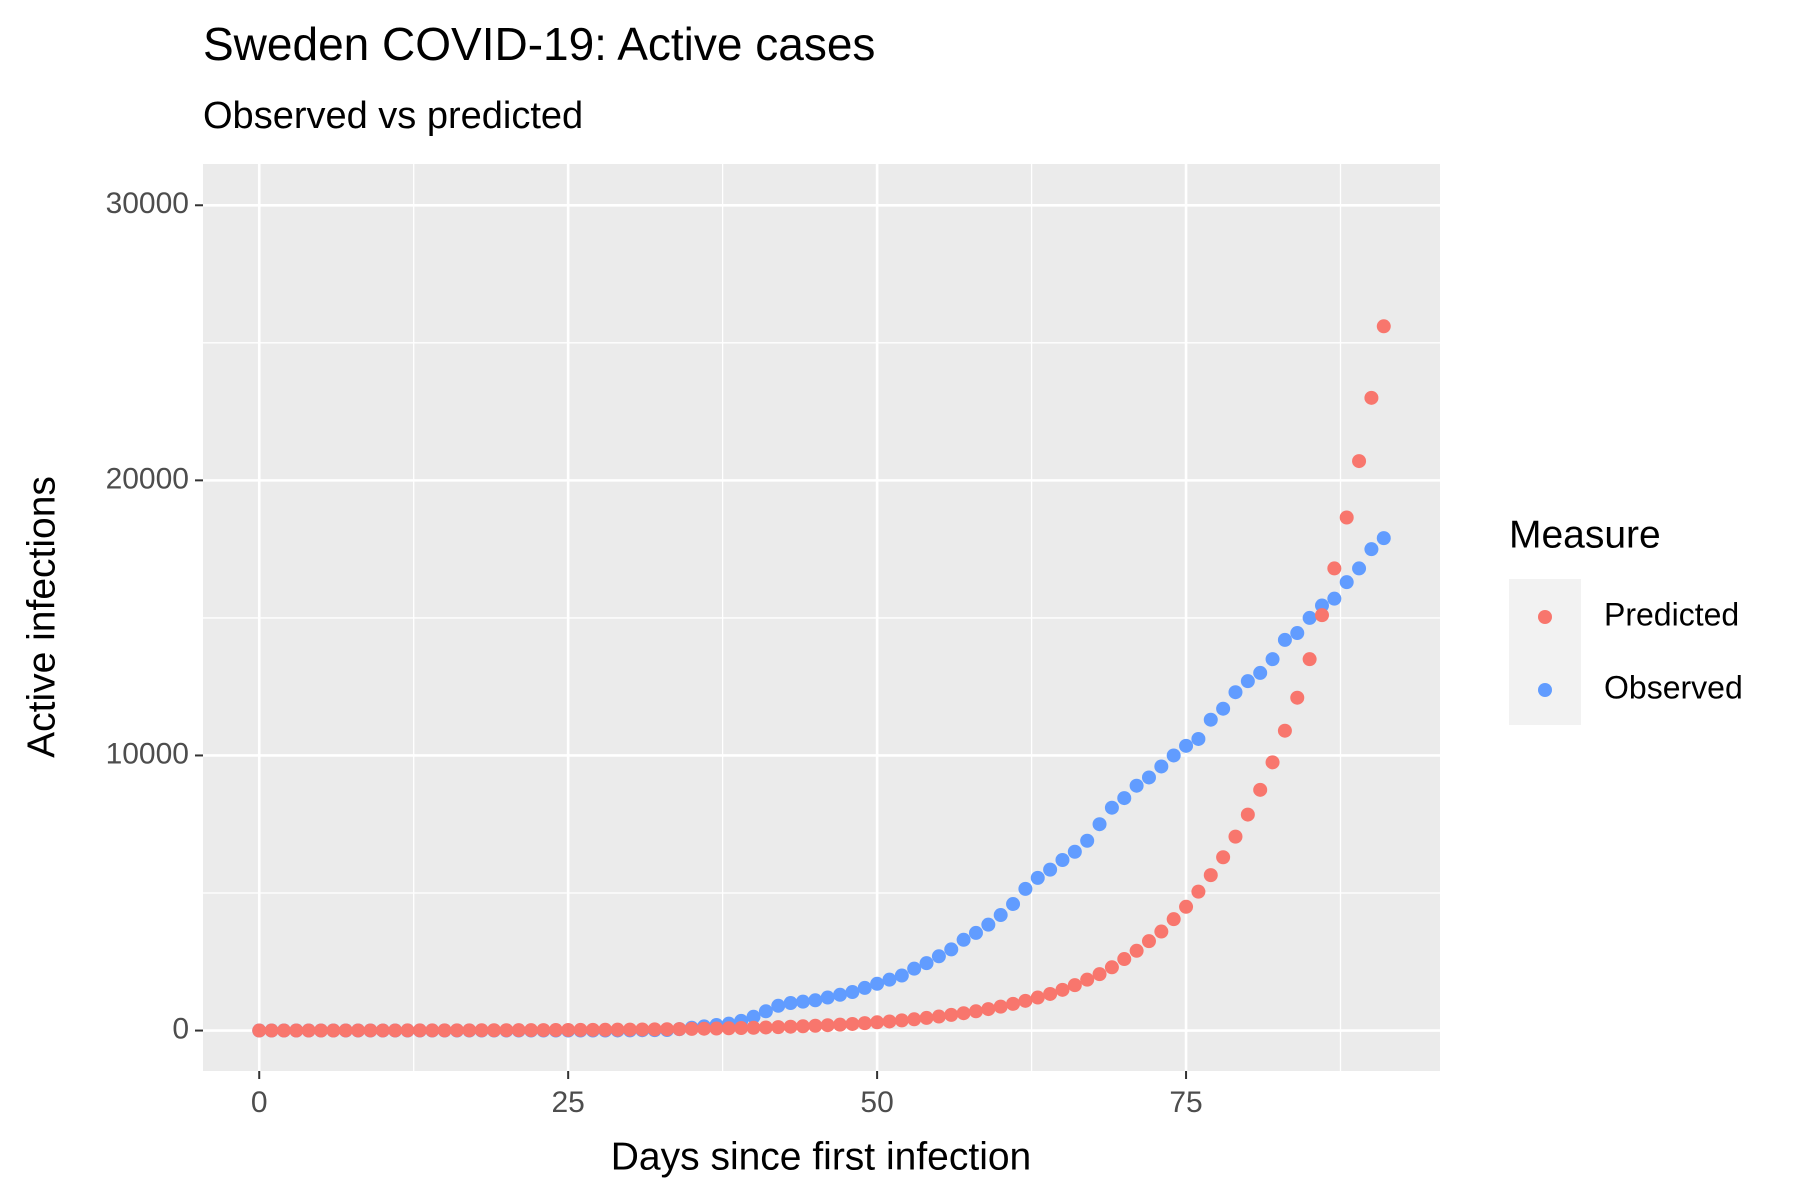  I want to click on x-tick-label: 25, so click(567, 1102).